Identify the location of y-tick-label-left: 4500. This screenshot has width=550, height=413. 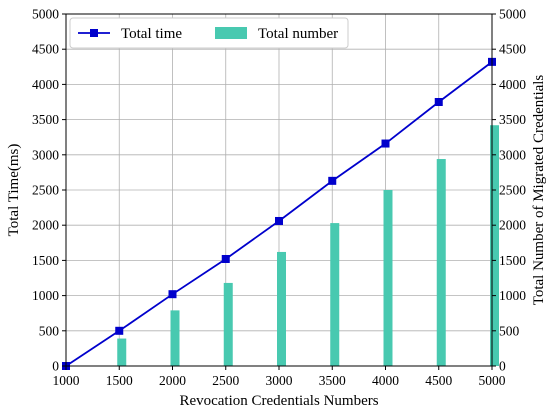
(45, 49).